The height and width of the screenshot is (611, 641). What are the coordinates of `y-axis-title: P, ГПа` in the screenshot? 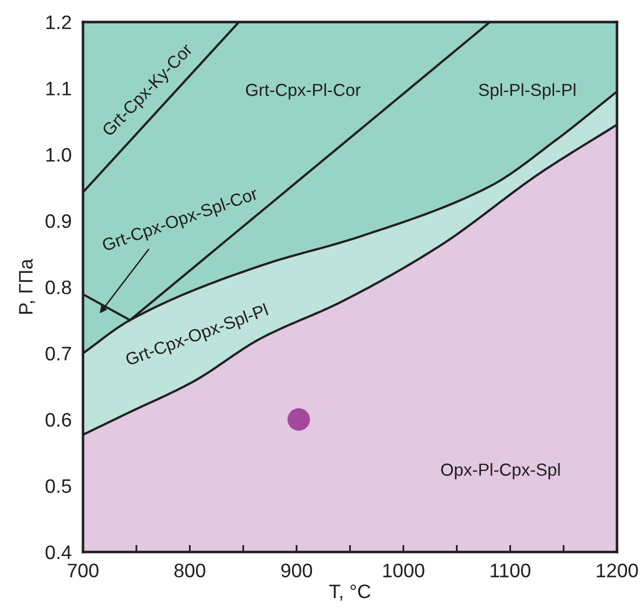 It's located at (27, 286).